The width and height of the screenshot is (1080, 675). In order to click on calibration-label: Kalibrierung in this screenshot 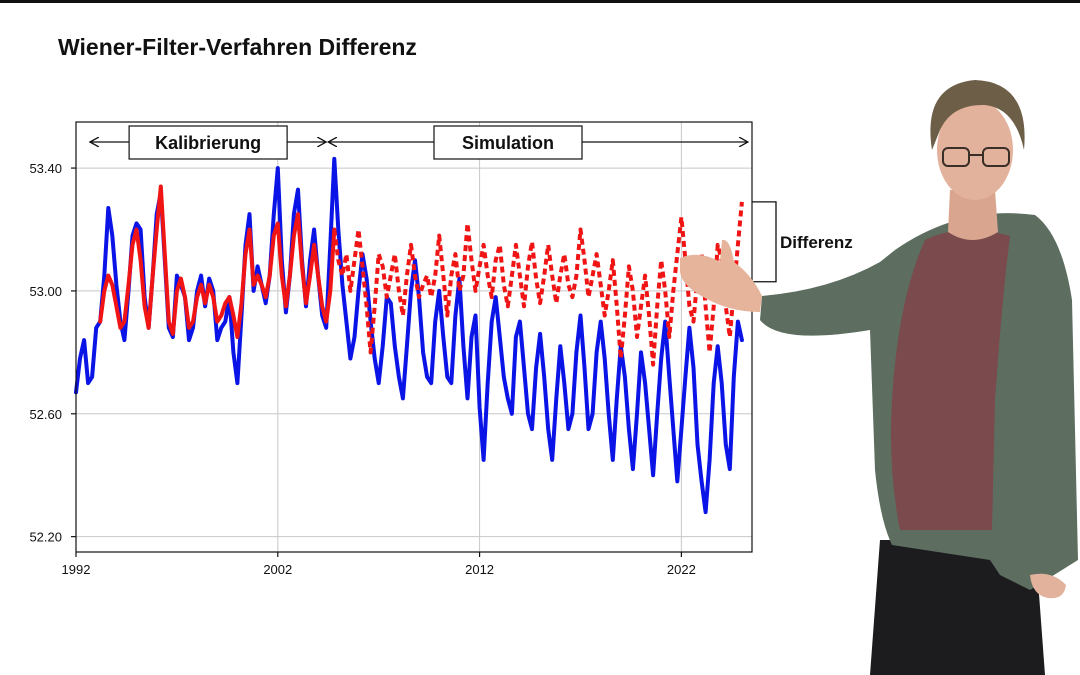, I will do `click(208, 143)`.